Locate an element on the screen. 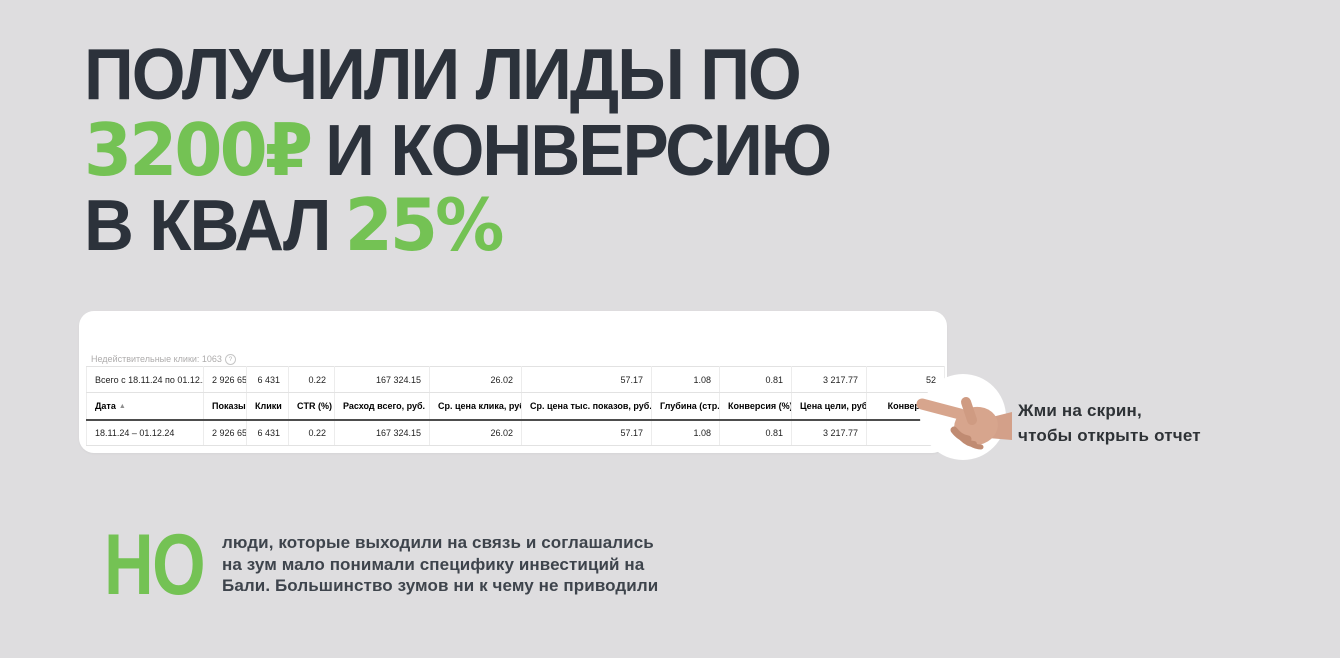 The image size is (1340, 658). hint-line: Жми на скрин, is located at coordinates (1080, 410).